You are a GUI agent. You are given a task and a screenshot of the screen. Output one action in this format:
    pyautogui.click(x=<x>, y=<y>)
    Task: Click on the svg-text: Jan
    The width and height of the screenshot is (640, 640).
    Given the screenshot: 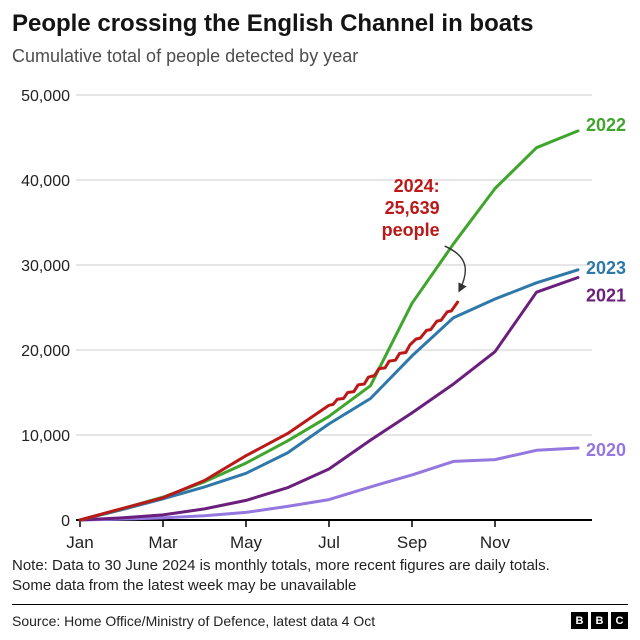 What is the action you would take?
    pyautogui.click(x=79, y=542)
    